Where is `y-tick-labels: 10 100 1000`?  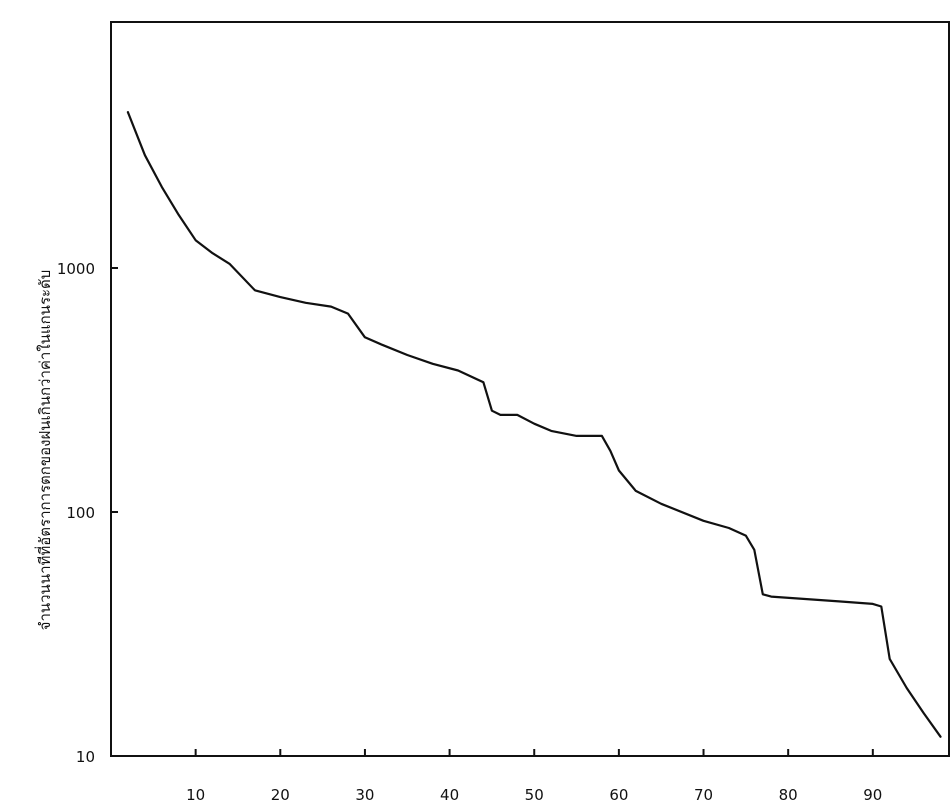
y-tick-labels: 10 100 1000 is located at coordinates (76, 513).